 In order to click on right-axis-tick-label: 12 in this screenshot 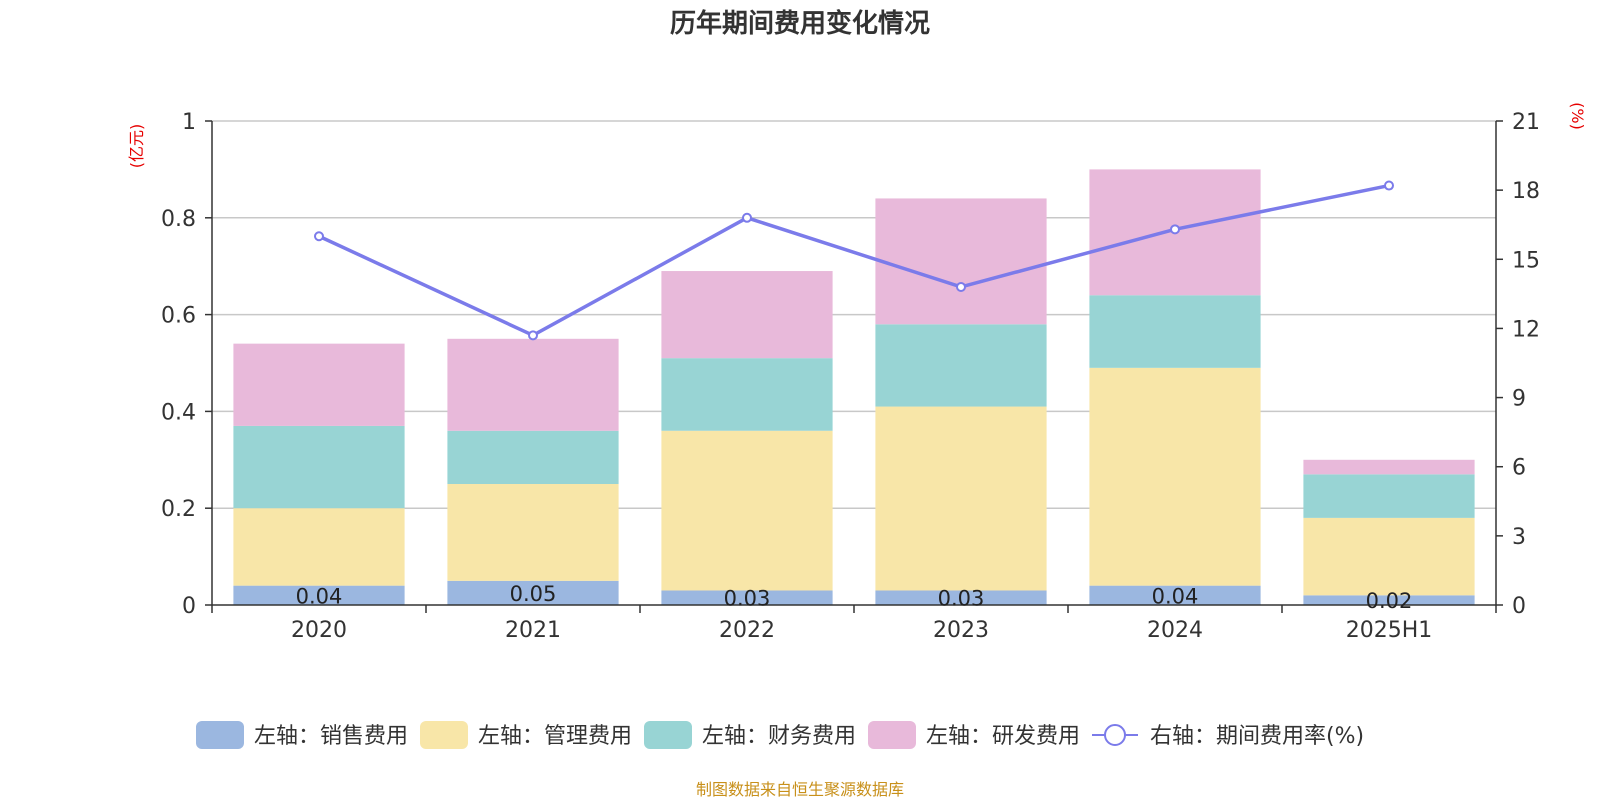, I will do `click(1526, 329)`.